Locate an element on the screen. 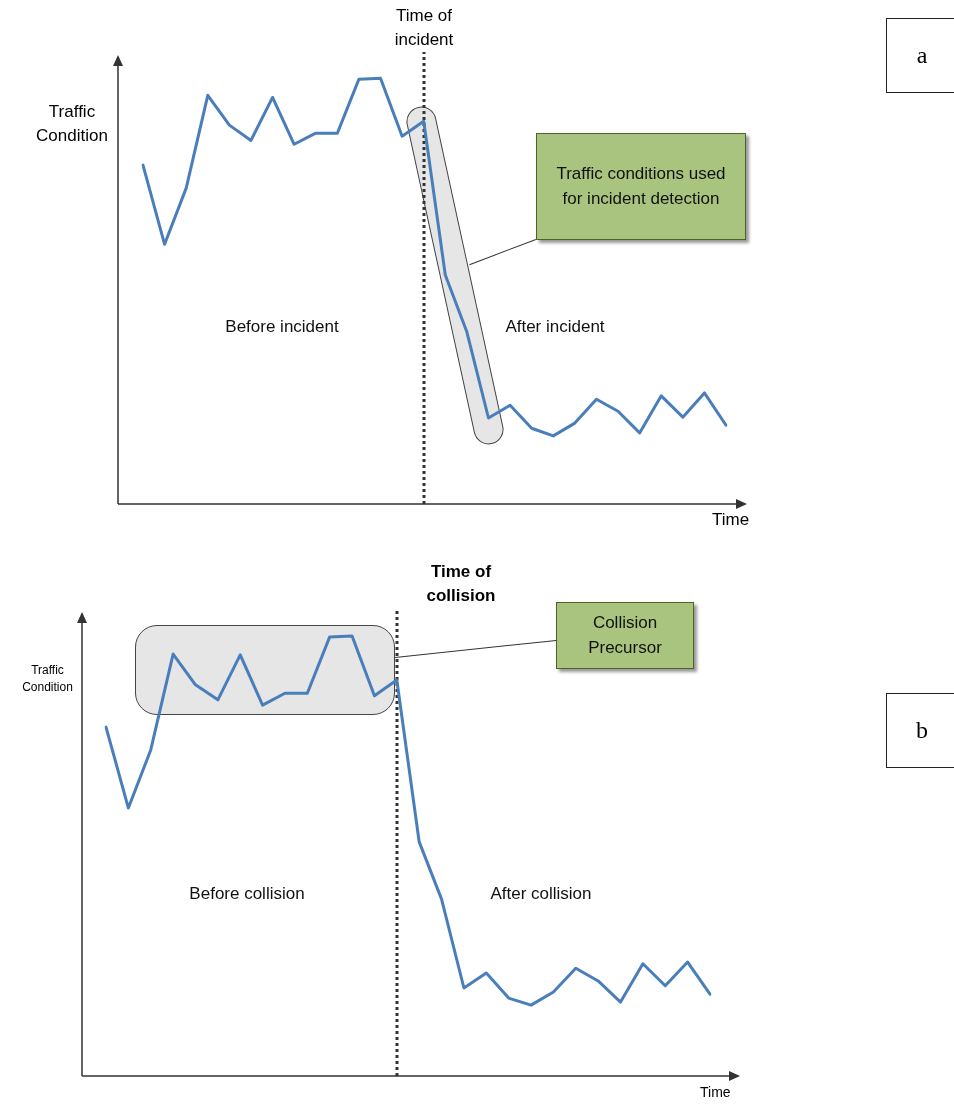 The image size is (954, 1104). text: b is located at coordinates (920, 730).